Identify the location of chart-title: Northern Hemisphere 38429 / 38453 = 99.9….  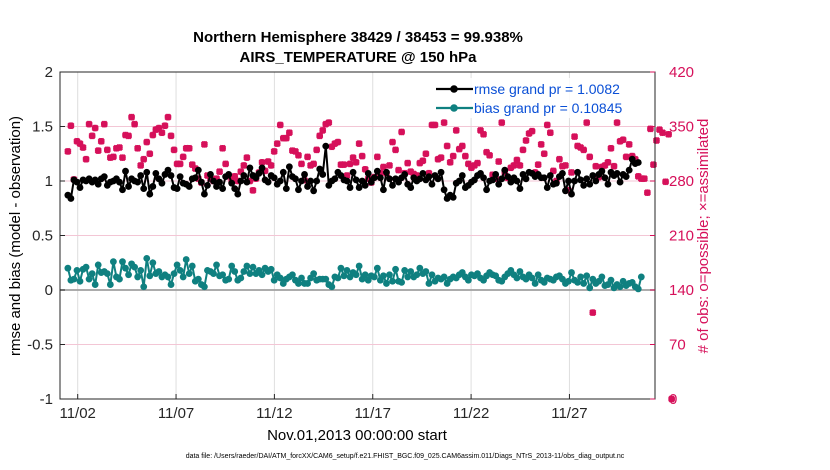
(358, 37).